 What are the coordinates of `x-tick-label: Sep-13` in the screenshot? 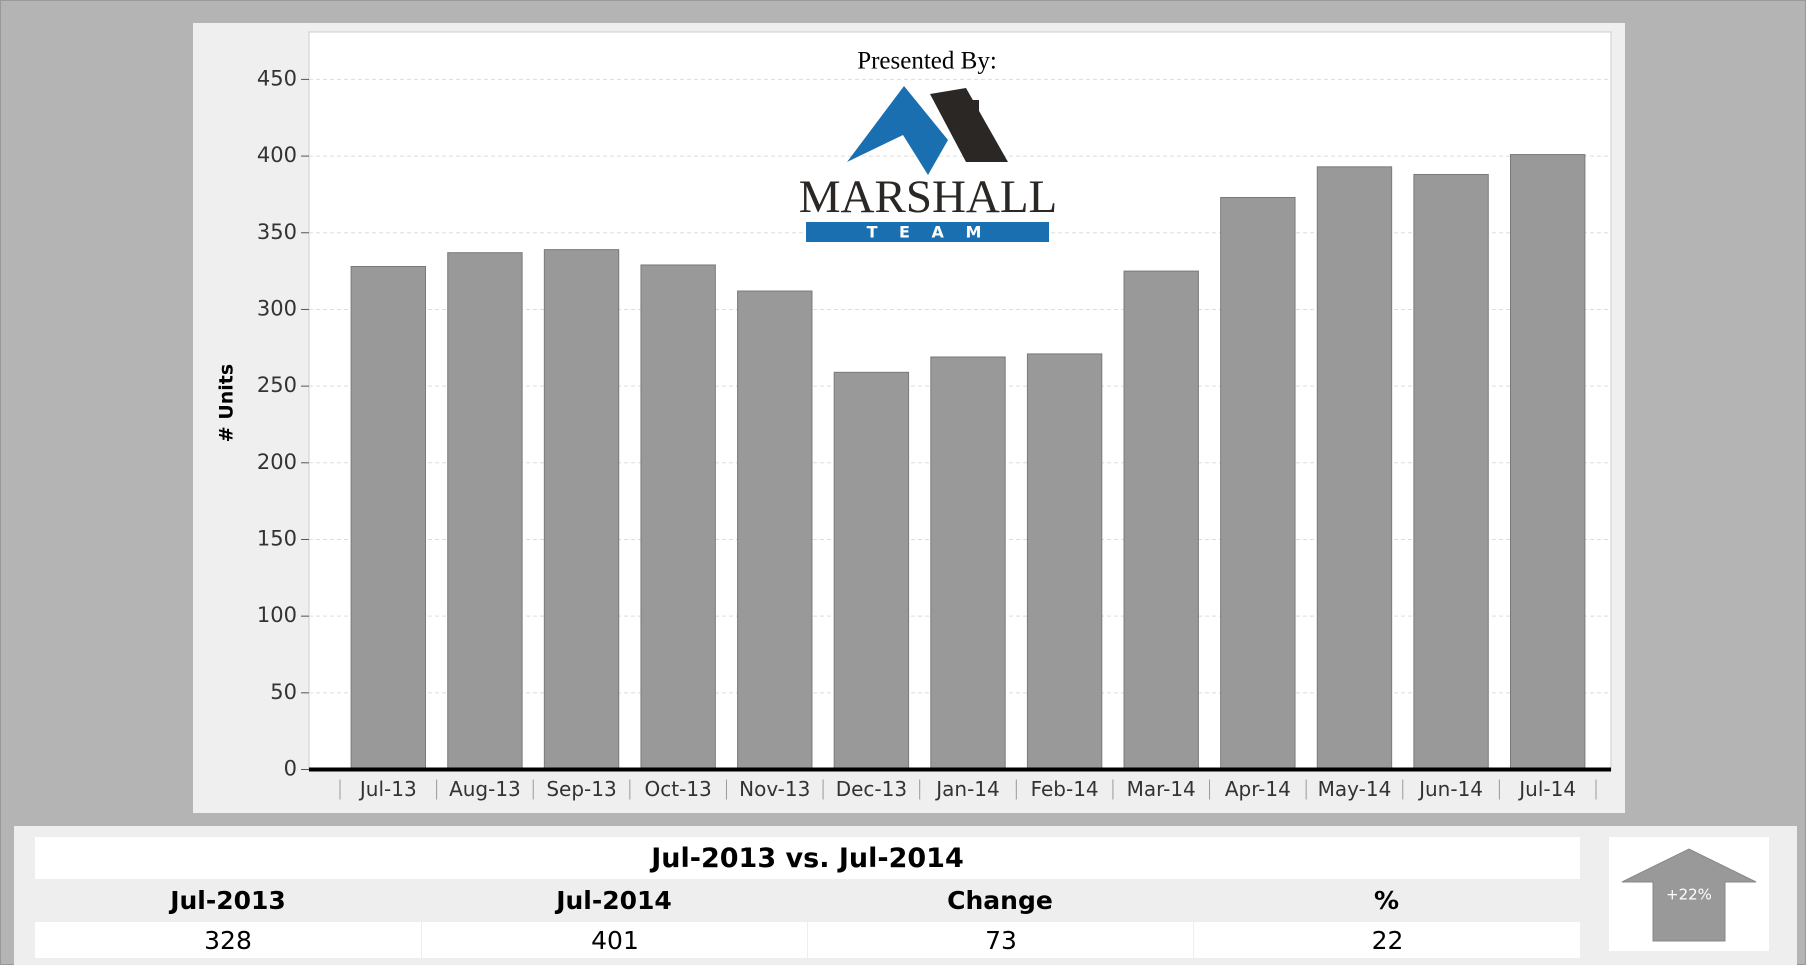 It's located at (581, 789).